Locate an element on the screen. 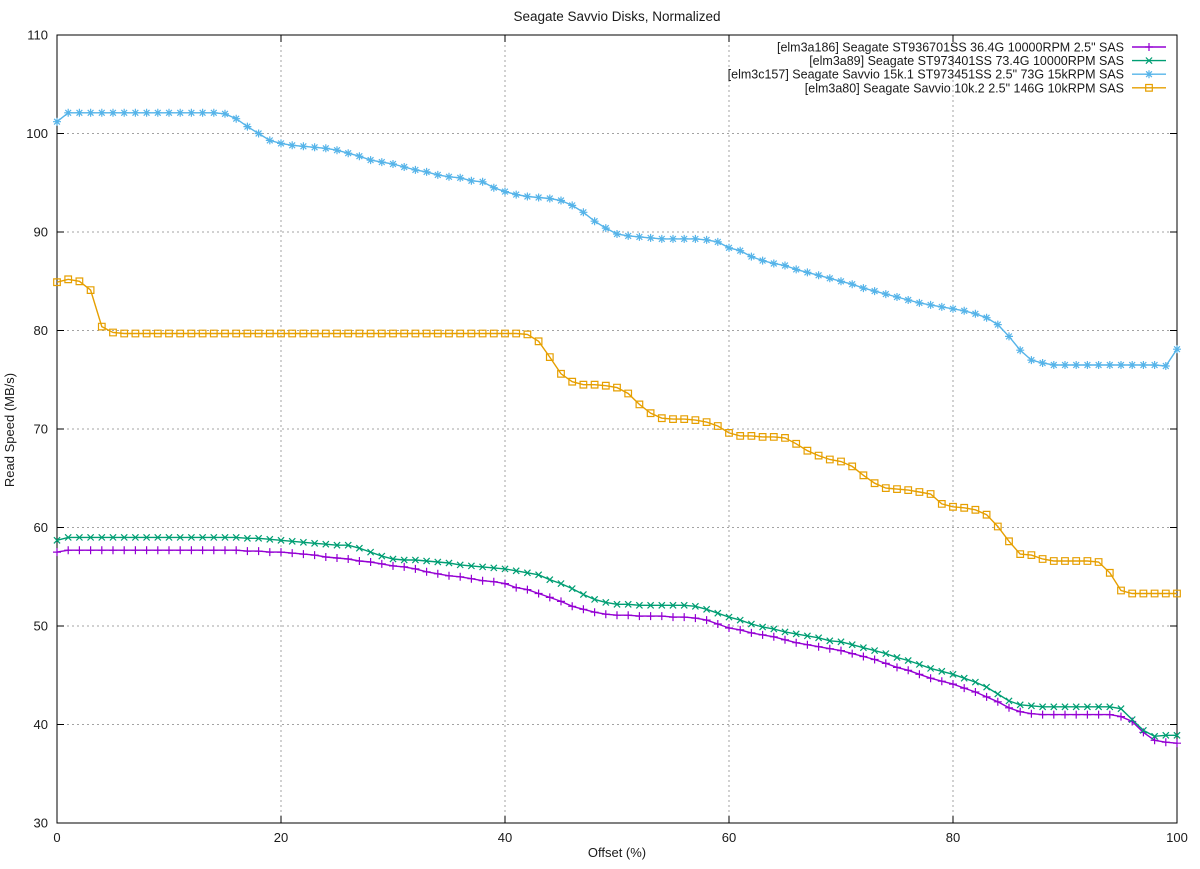  y-tick-label: 110 is located at coordinates (37, 35).